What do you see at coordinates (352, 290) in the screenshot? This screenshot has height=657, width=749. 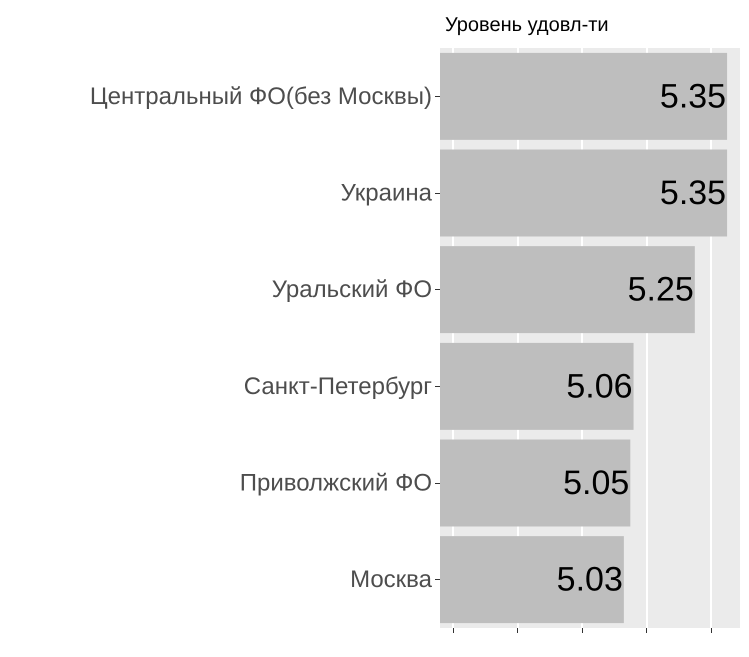 I see `y-tick-label: Уральский ФО` at bounding box center [352, 290].